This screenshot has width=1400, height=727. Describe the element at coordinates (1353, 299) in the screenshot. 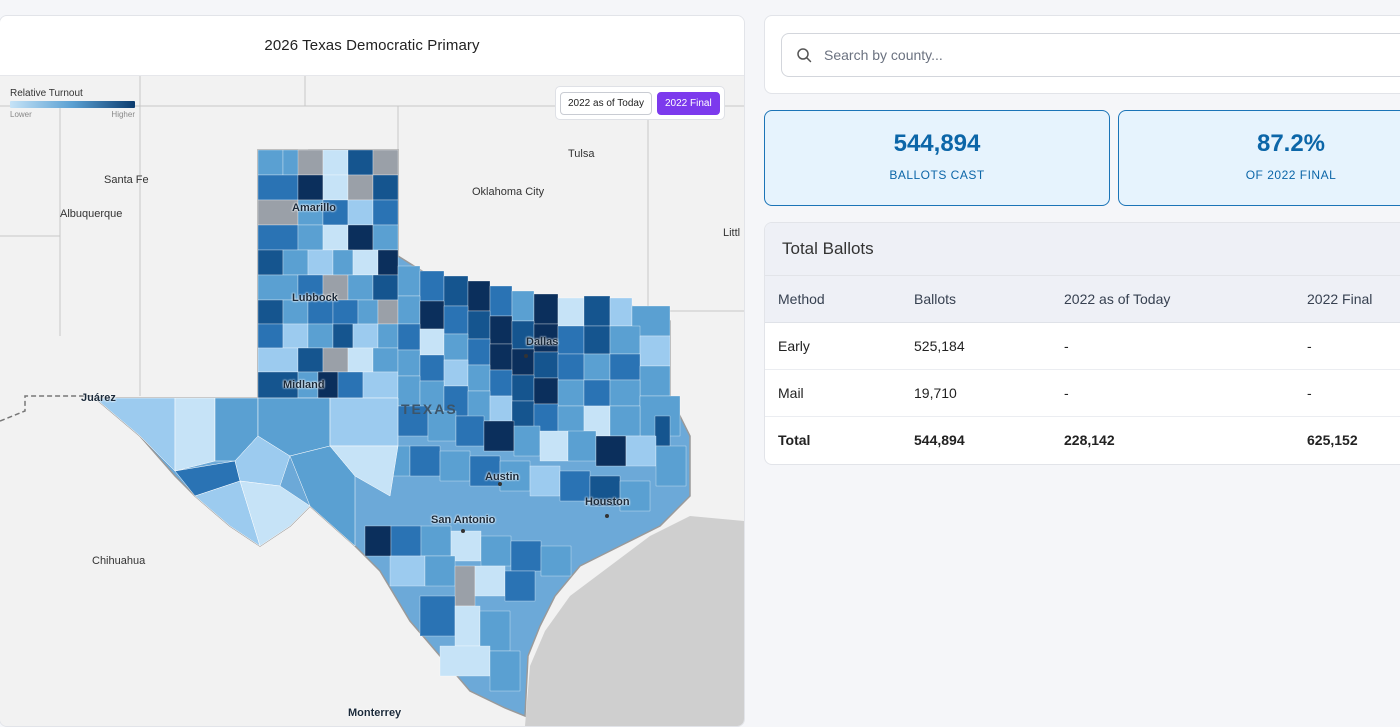

I see `column-header-2022-final: 2022 Final` at that location.